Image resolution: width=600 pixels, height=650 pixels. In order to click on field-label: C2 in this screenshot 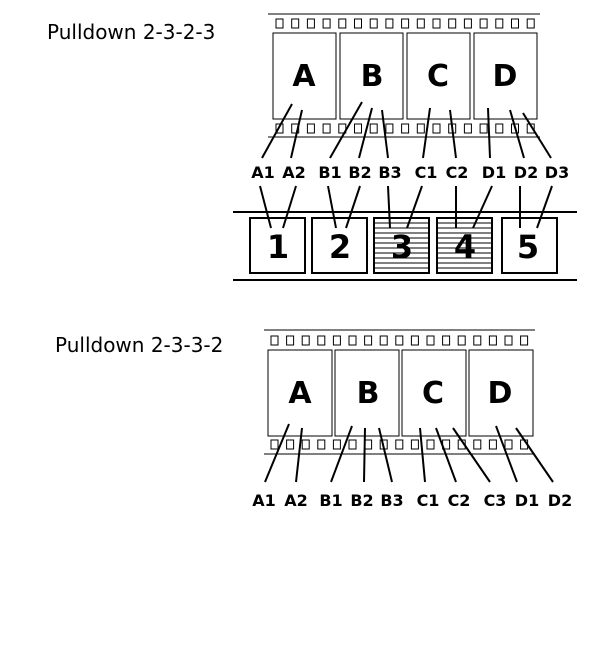, I will do `click(457, 172)`.